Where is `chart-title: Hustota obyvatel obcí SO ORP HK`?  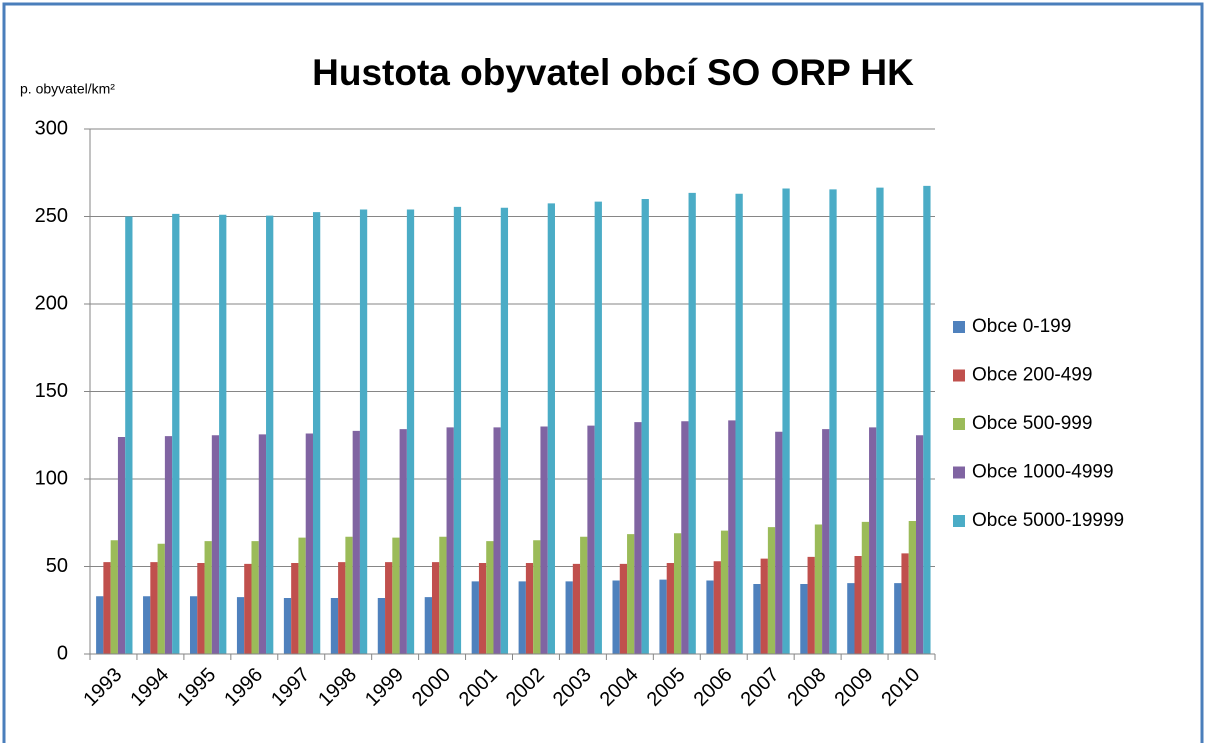
chart-title: Hustota obyvatel obcí SO ORP HK is located at coordinates (613, 72).